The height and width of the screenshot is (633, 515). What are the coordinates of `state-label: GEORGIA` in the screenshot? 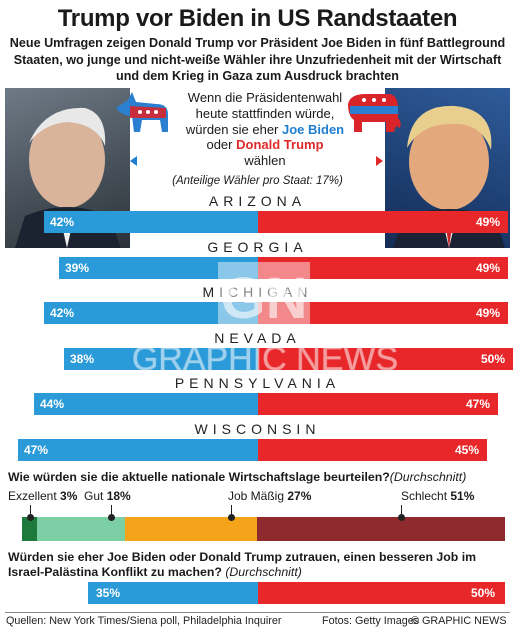 It's located at (257, 247).